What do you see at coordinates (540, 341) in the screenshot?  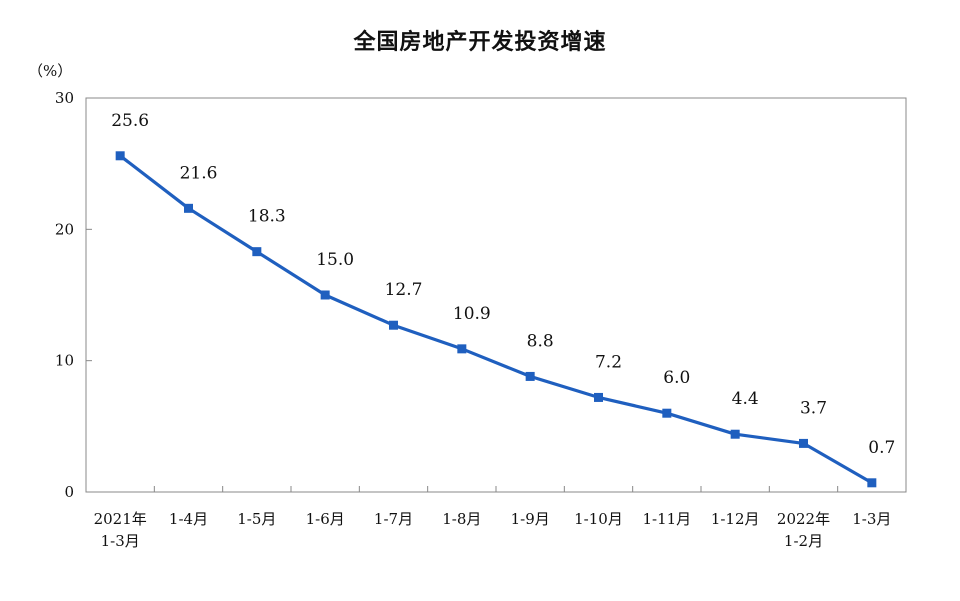 I see `data-label: 8.8` at bounding box center [540, 341].